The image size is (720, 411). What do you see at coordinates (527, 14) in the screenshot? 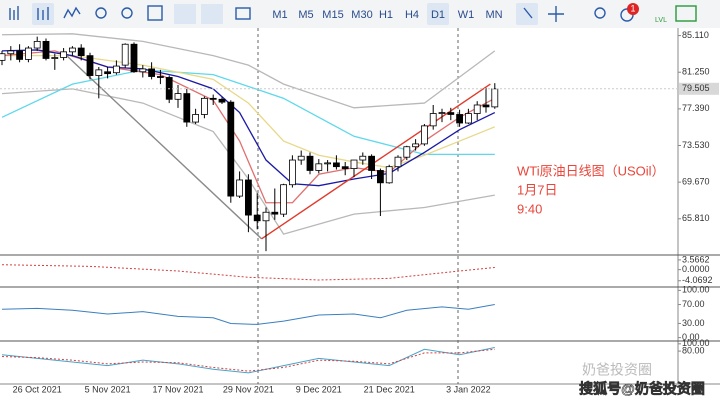
I see `cursor-tool` at bounding box center [527, 14].